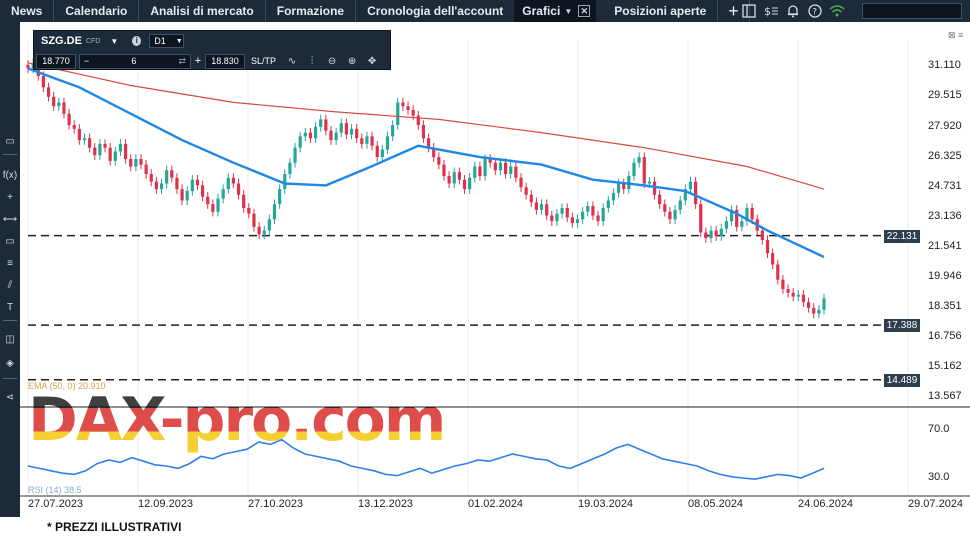 The height and width of the screenshot is (539, 970). What do you see at coordinates (793, 11) in the screenshot?
I see `bell-icon` at bounding box center [793, 11].